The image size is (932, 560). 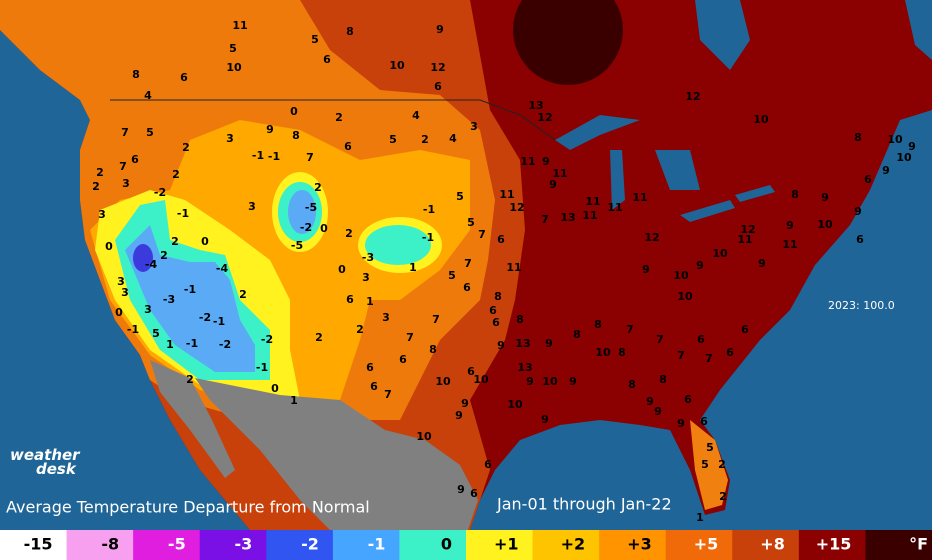 What do you see at coordinates (192, 419) in the screenshot?
I see `baja` at bounding box center [192, 419].